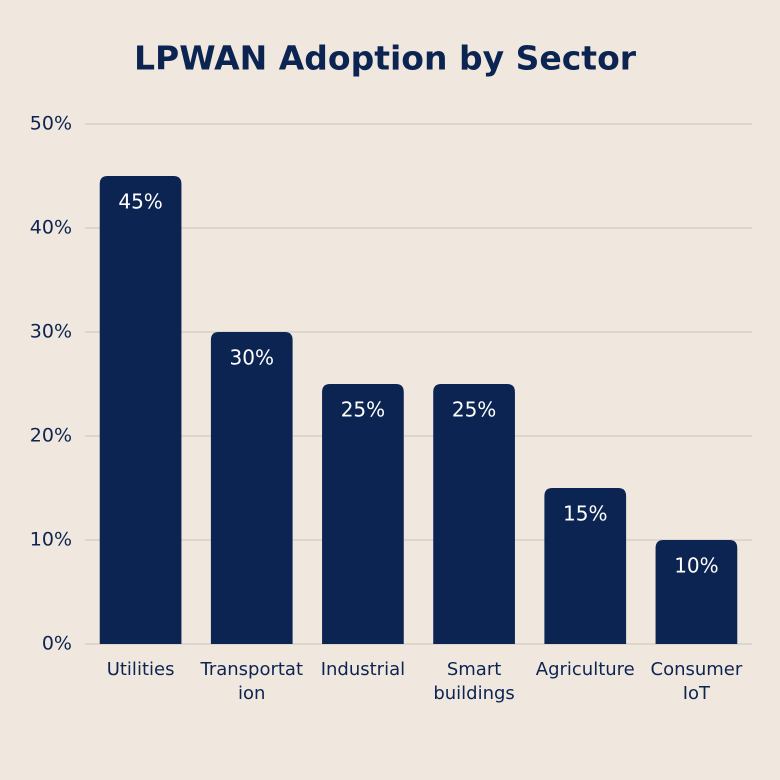  What do you see at coordinates (696, 681) in the screenshot?
I see `x-tick-label: Consumer IoT` at bounding box center [696, 681].